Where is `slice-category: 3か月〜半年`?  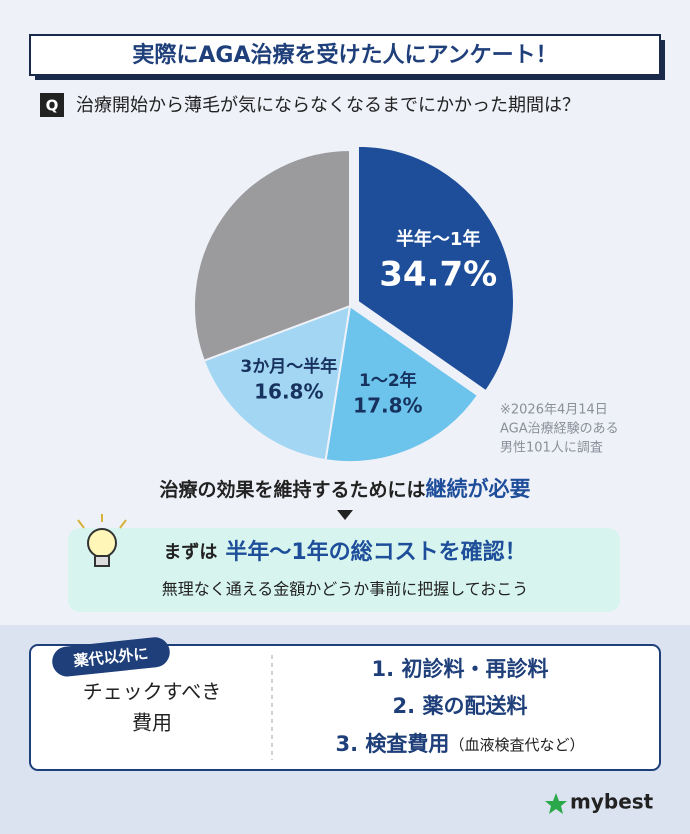 slice-category: 3か月〜半年 is located at coordinates (288, 366).